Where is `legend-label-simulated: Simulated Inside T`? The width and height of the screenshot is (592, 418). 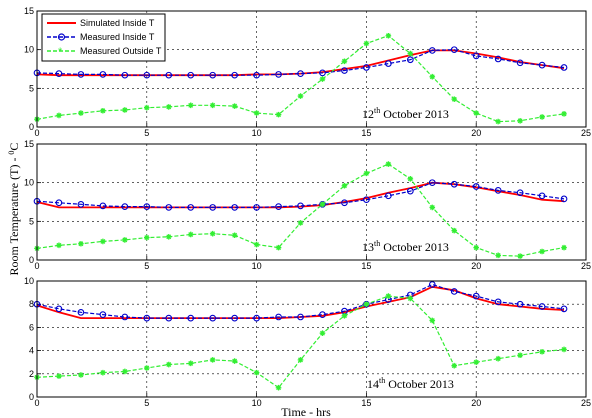
legend-label-simulated: Simulated Inside T is located at coordinates (117, 23).